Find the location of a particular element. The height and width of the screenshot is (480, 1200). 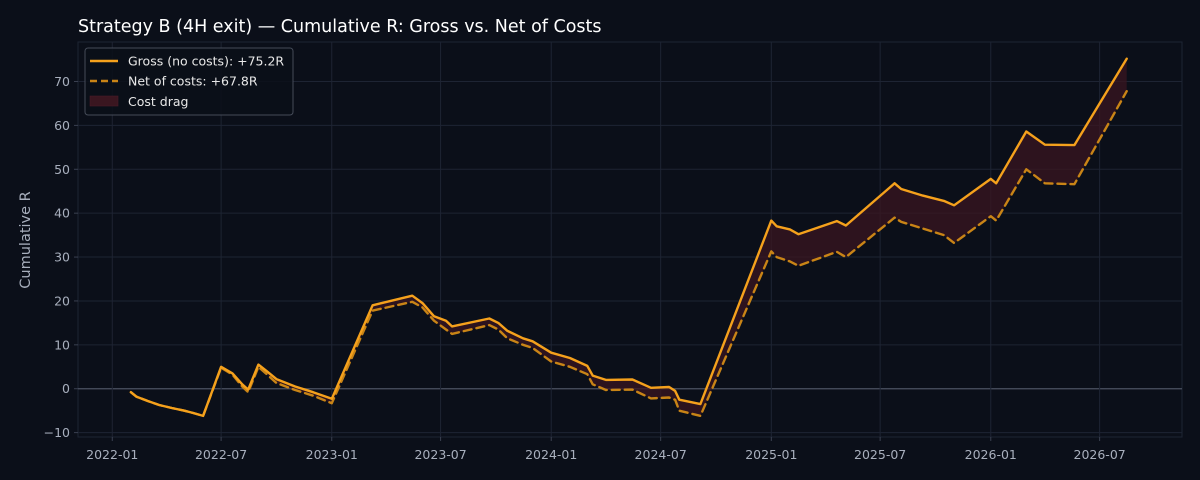

x-tick-label: 2024-07 is located at coordinates (661, 454).